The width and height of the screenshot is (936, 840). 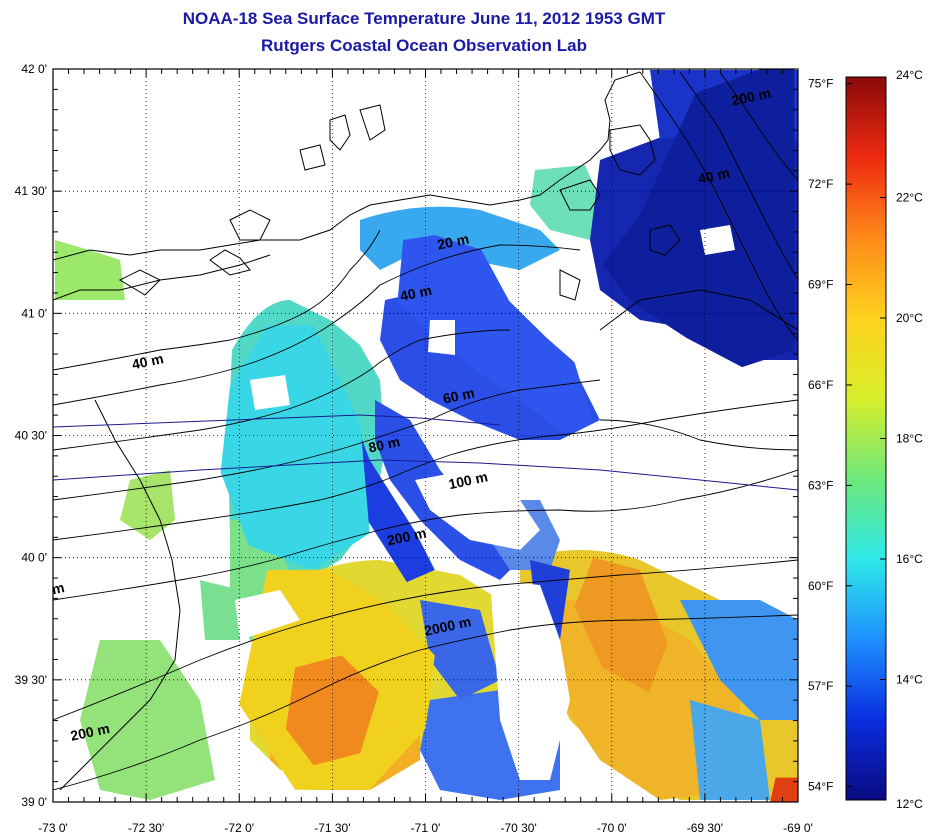 What do you see at coordinates (518, 828) in the screenshot?
I see `lon-label: -70 30'` at bounding box center [518, 828].